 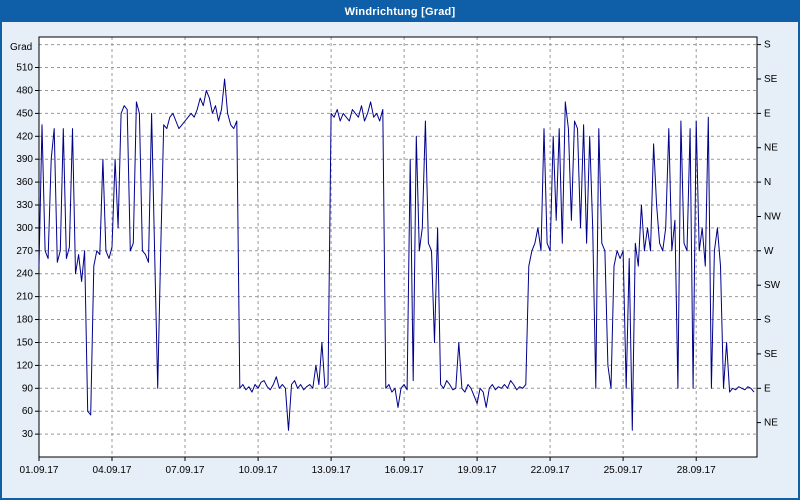 I want to click on svg-text: 150, so click(x=24, y=343).